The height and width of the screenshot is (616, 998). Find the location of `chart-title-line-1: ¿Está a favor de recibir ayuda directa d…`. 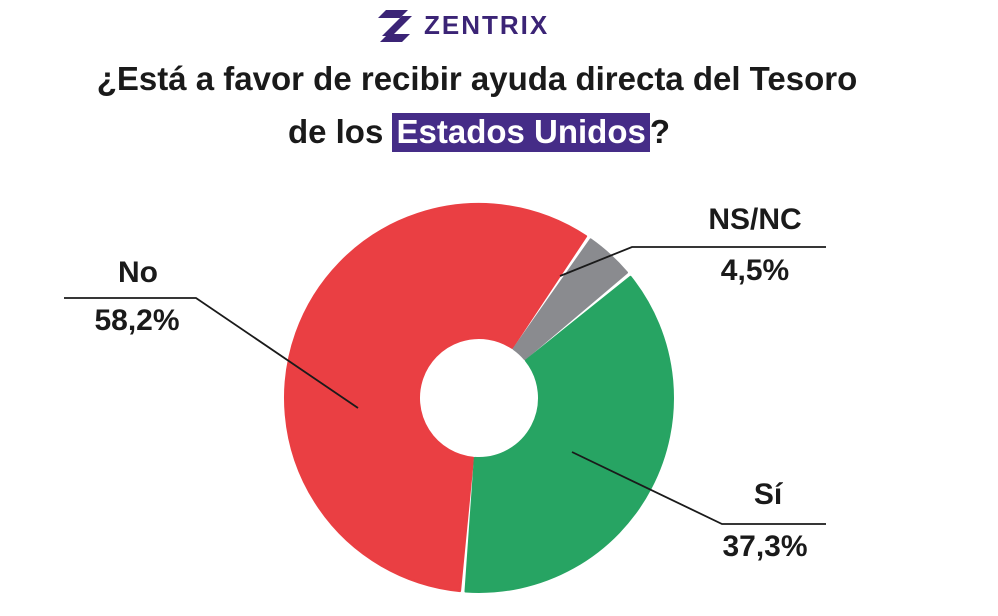

chart-title-line-1: ¿Está a favor de recibir ayuda directa d… is located at coordinates (477, 78).